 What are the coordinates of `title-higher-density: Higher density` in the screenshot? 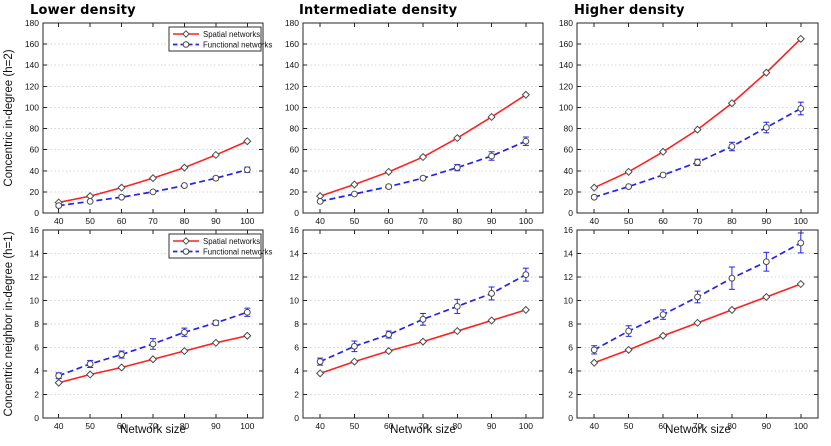 It's located at (629, 10).